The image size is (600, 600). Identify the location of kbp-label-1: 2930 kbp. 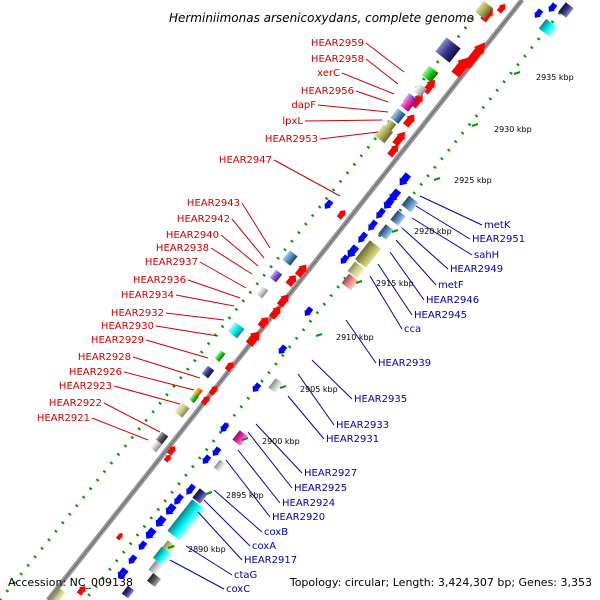
(513, 129).